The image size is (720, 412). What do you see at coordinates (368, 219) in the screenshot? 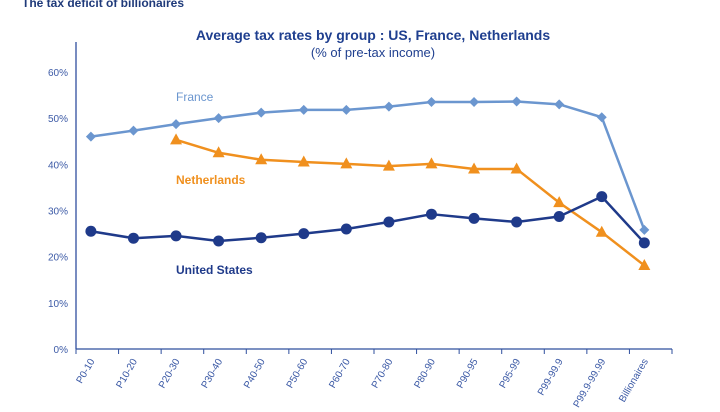
I see `series-line-united-states` at bounding box center [368, 219].